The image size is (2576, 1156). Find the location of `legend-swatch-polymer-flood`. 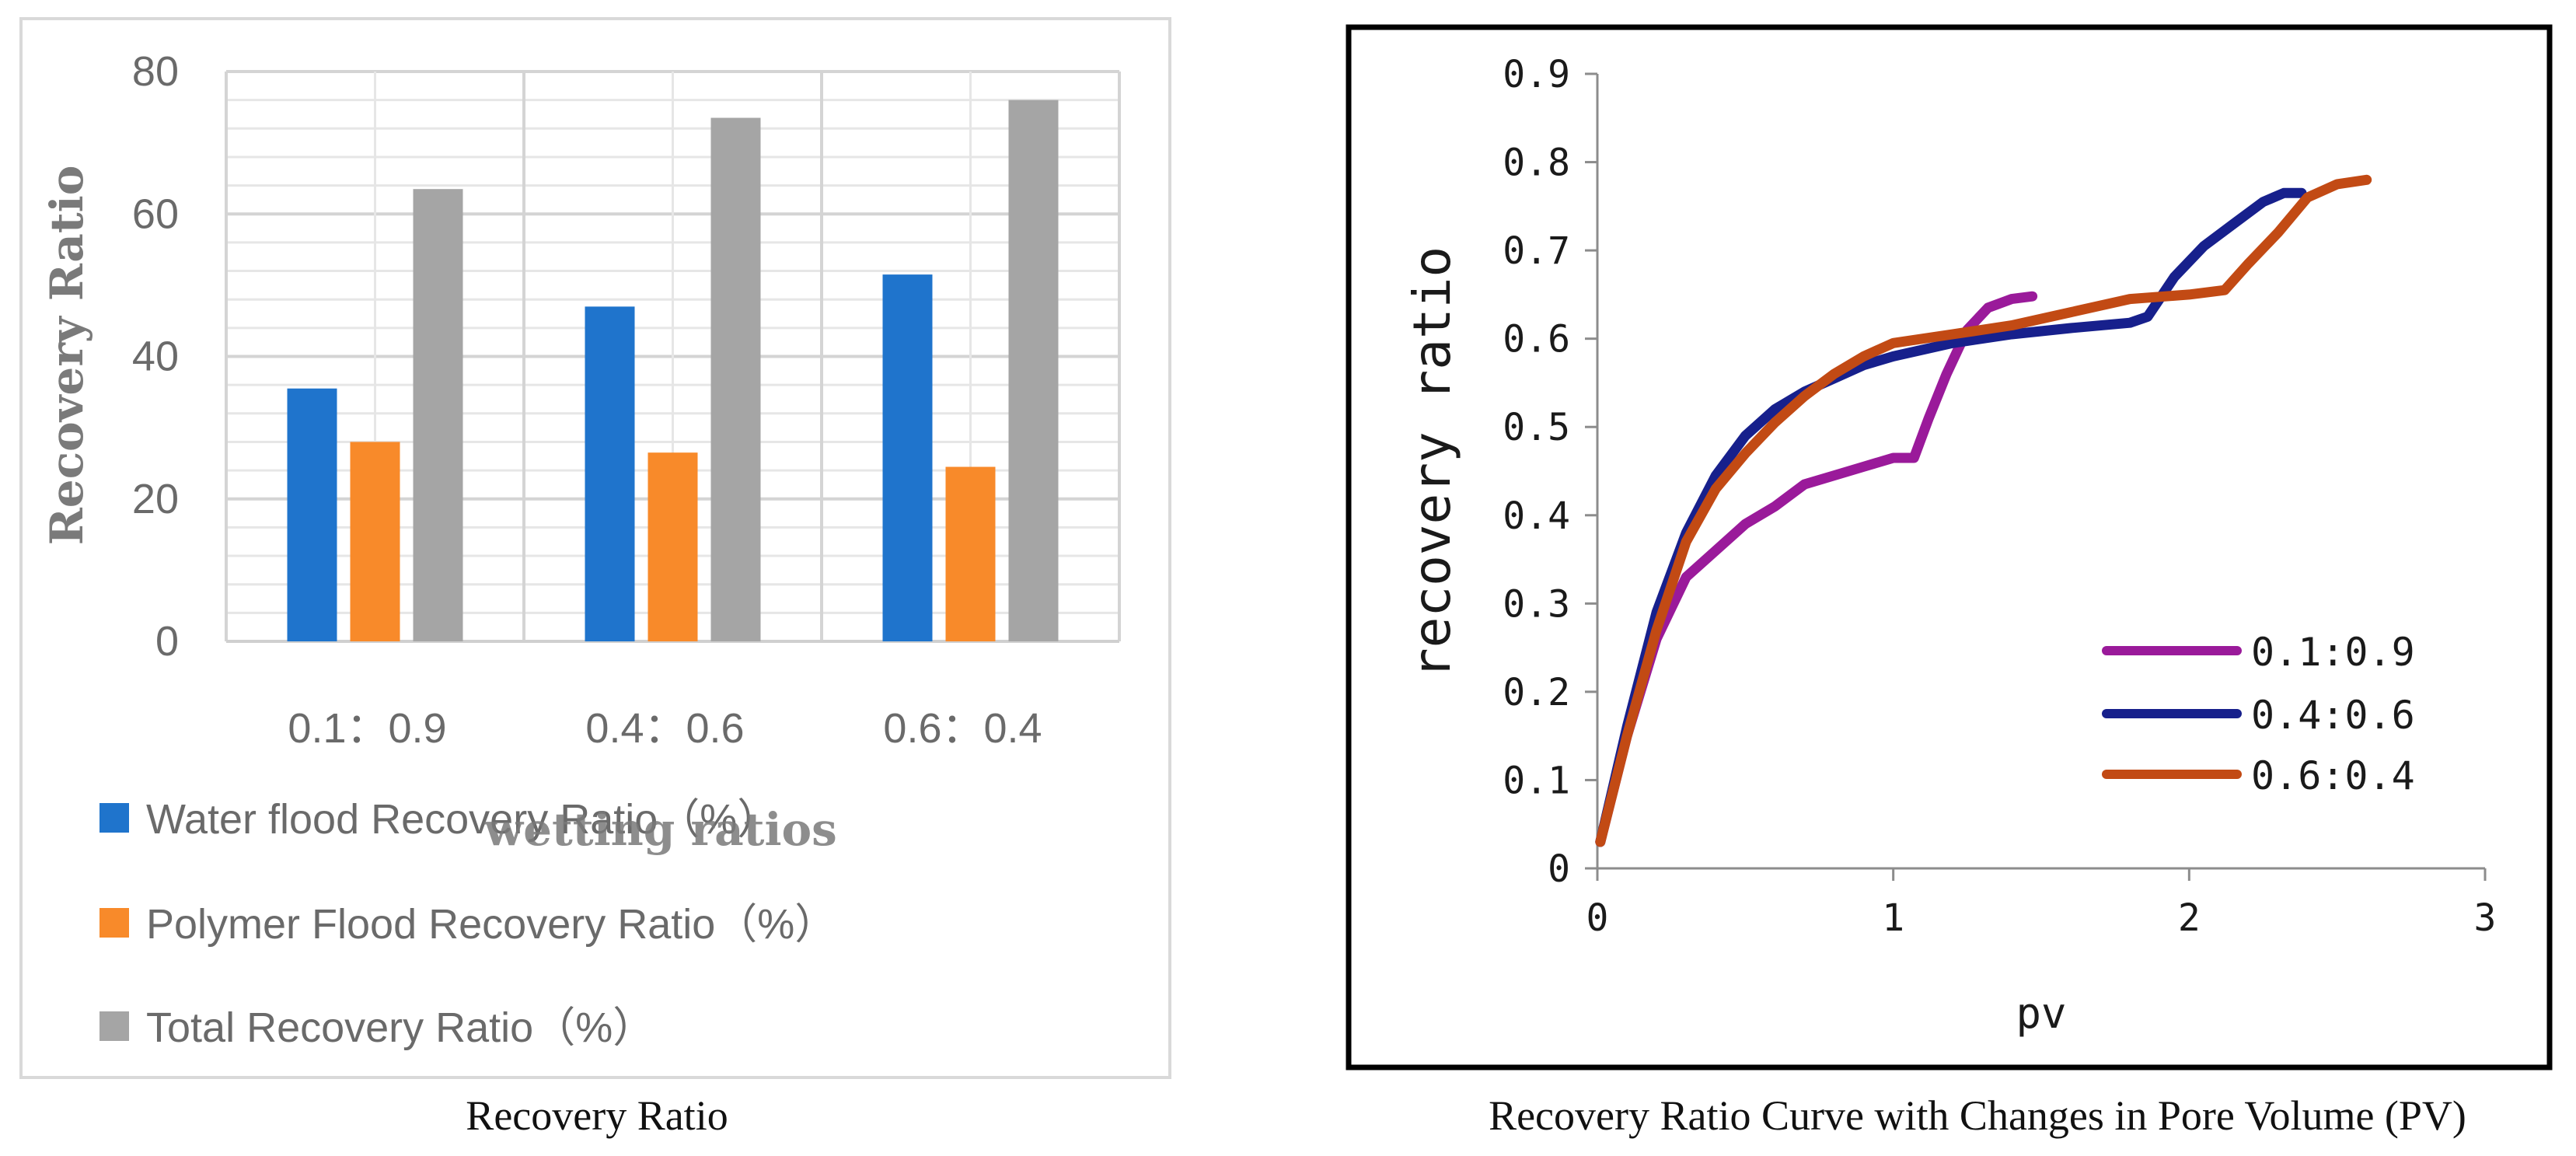

legend-swatch-polymer-flood is located at coordinates (114, 923).